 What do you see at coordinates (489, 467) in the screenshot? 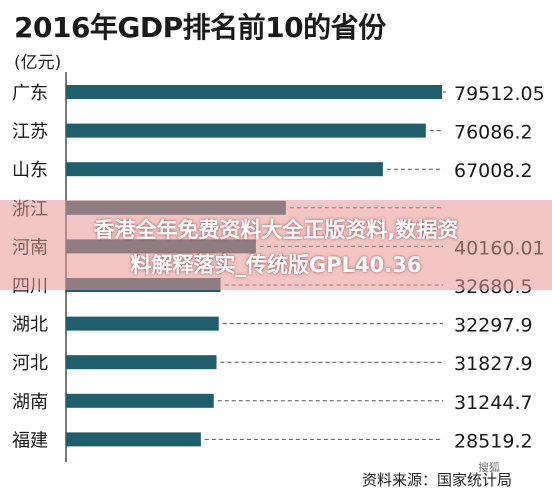
I see `watermark-logo: 搜狐` at bounding box center [489, 467].